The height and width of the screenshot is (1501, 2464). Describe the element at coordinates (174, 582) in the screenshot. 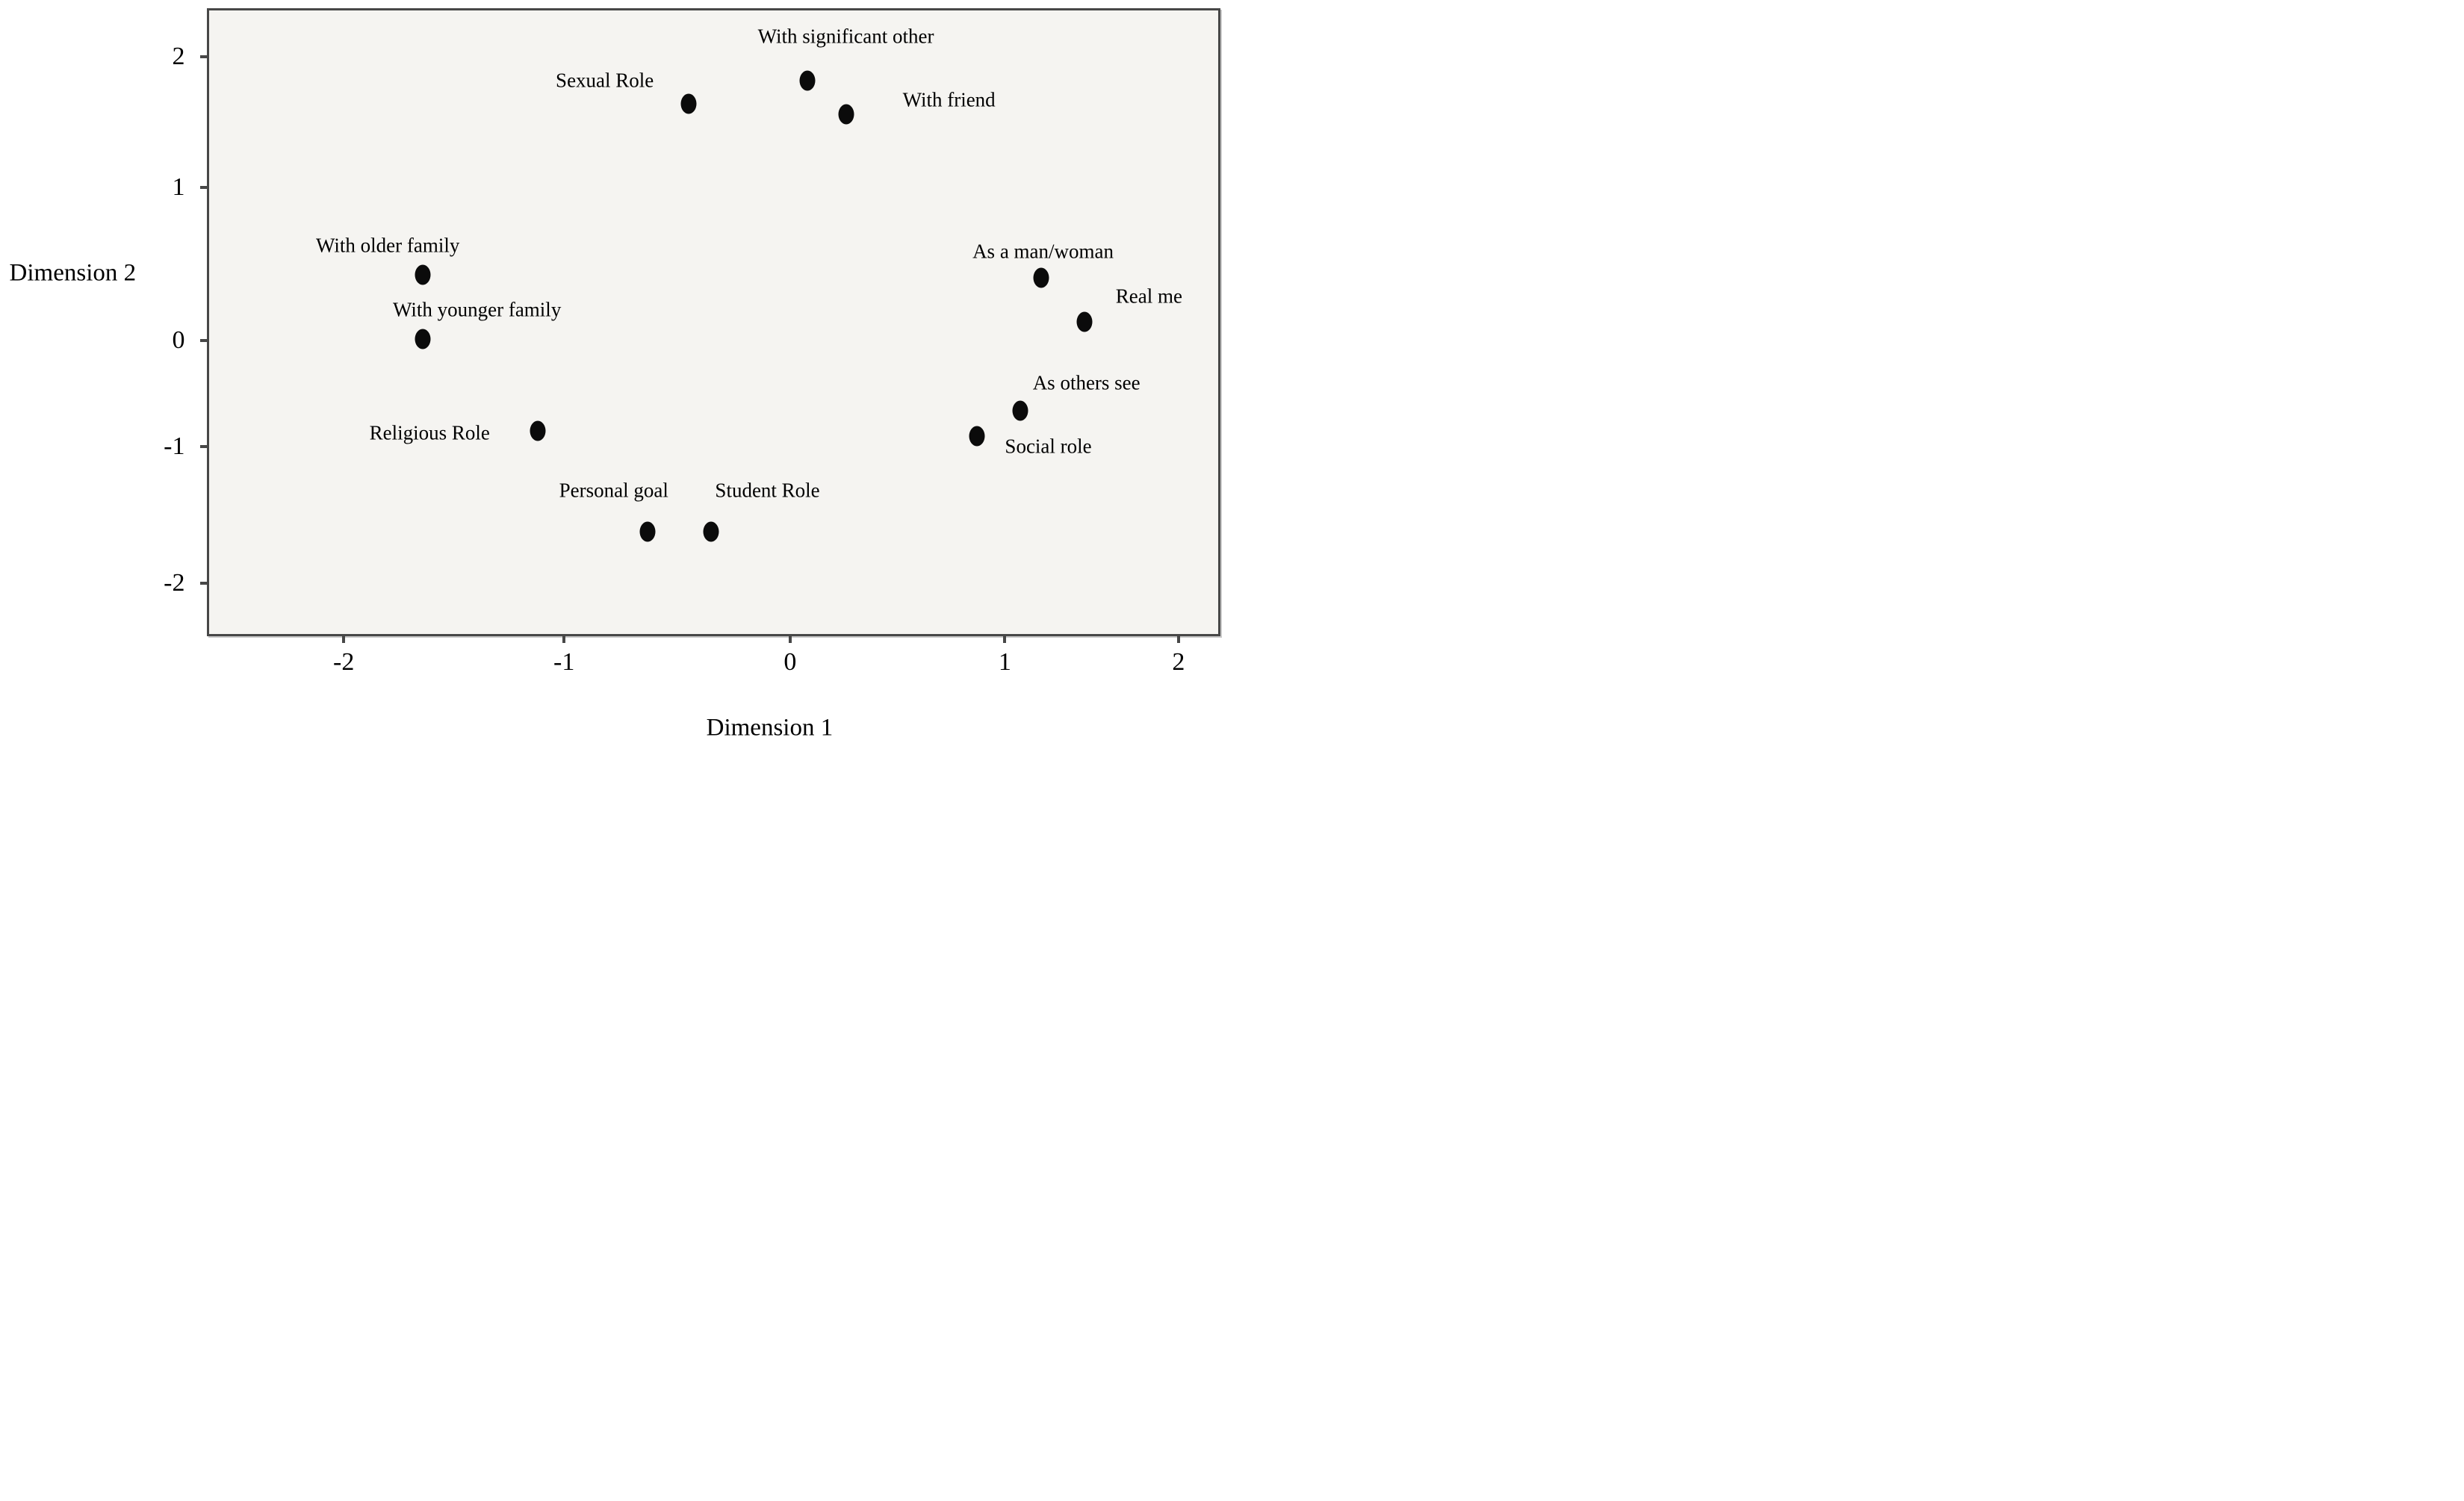

I see `y-tick-label--2: -2` at that location.